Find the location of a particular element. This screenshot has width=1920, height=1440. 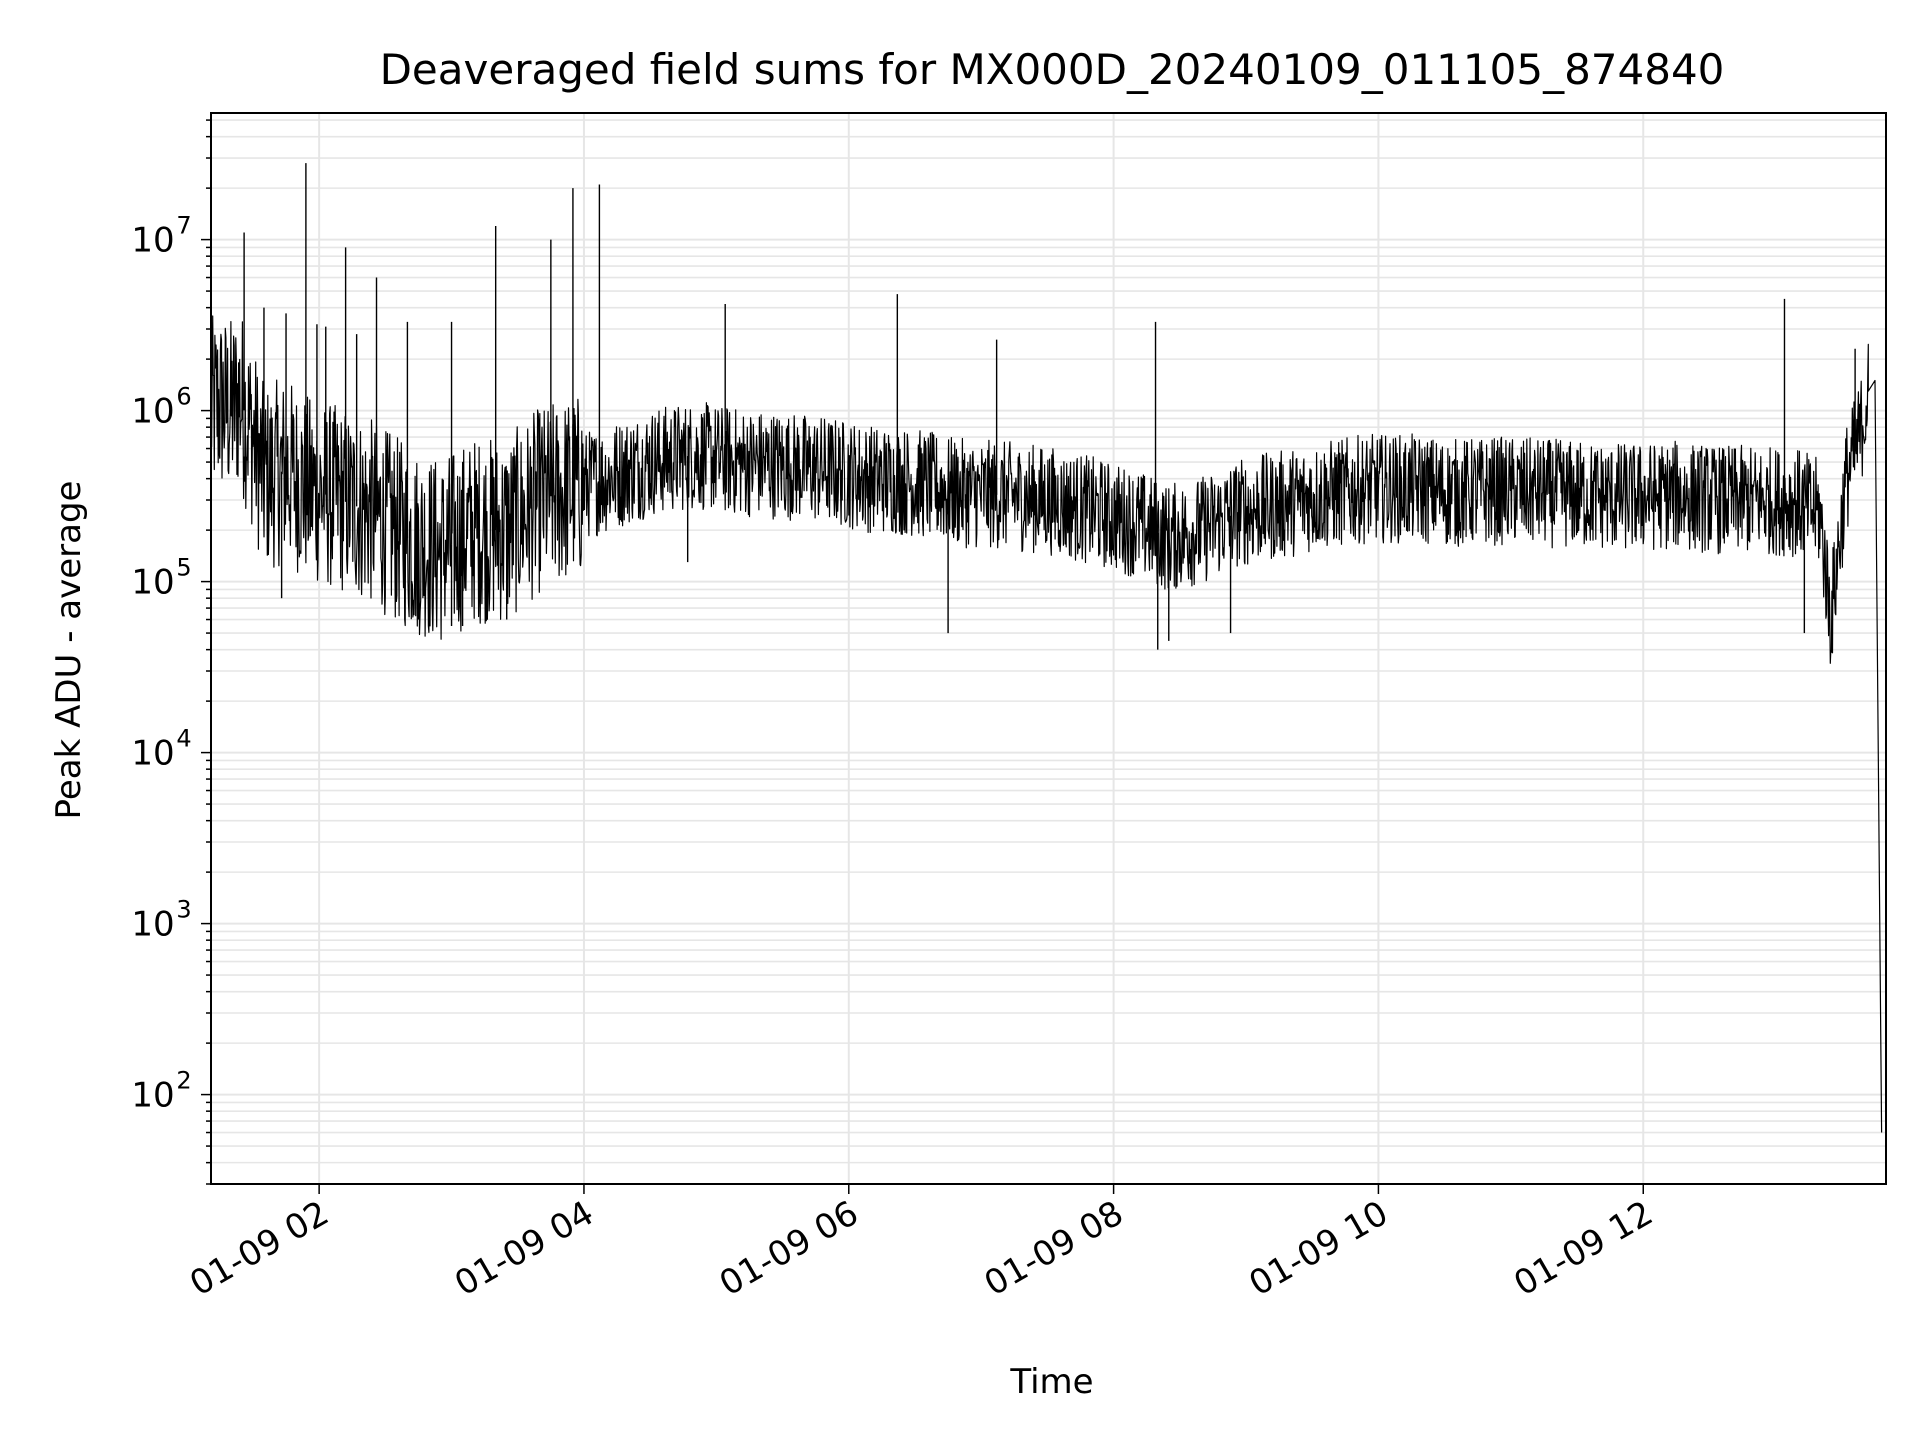

y-axis-title: Peak ADU - average is located at coordinates (69, 650).